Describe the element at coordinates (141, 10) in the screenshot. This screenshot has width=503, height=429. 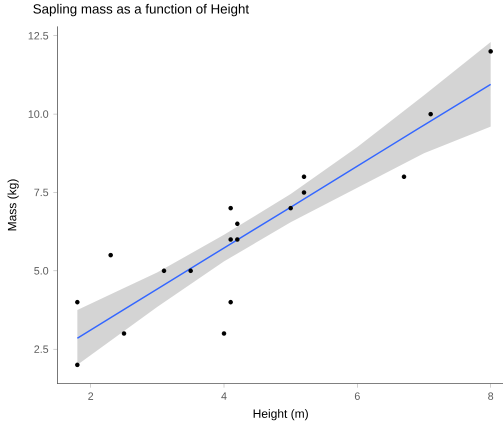
I see `chart-title: Sapling mass as a function of Height` at that location.